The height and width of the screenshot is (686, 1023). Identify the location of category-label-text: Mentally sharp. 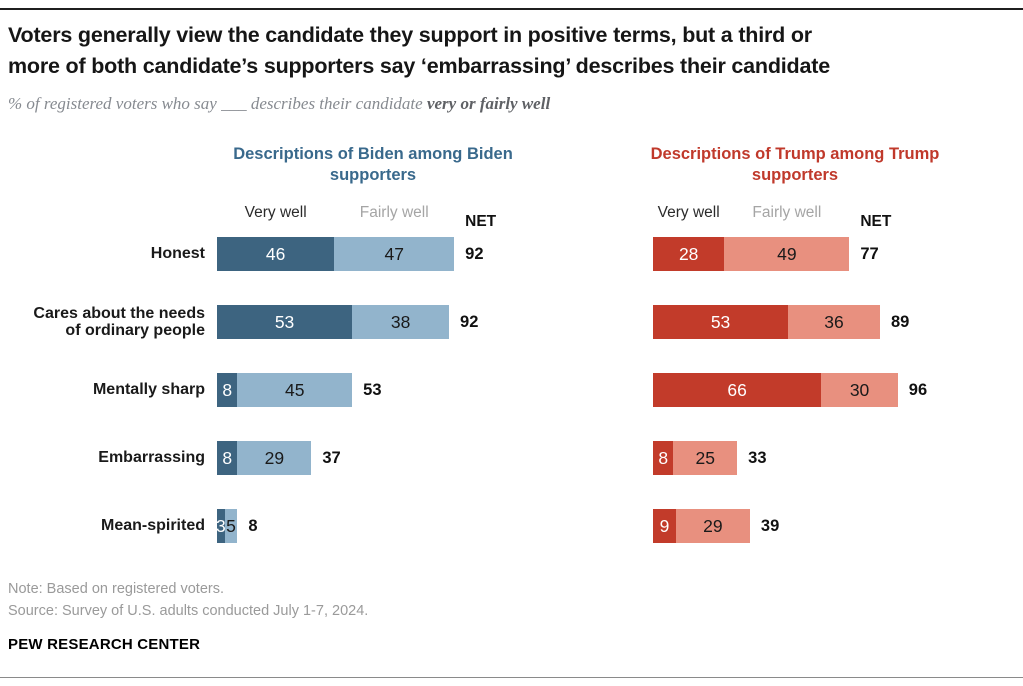
(148, 390).